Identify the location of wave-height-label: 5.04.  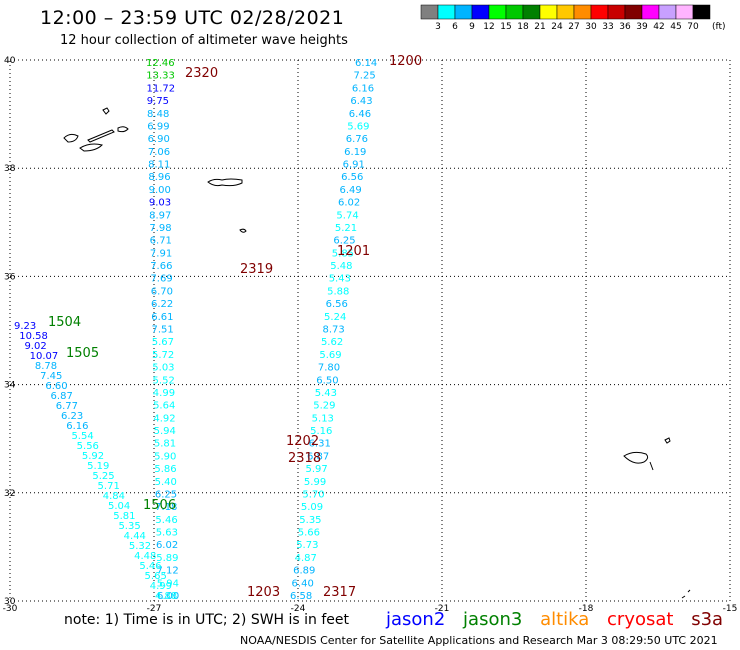
(119, 506).